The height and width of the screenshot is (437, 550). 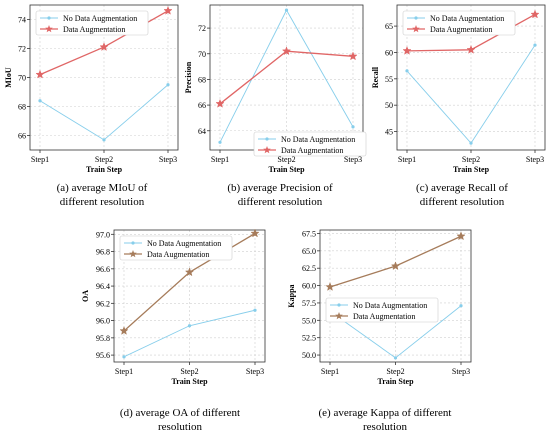 What do you see at coordinates (395, 381) in the screenshot?
I see `kappa-x-axis-label: Train Step` at bounding box center [395, 381].